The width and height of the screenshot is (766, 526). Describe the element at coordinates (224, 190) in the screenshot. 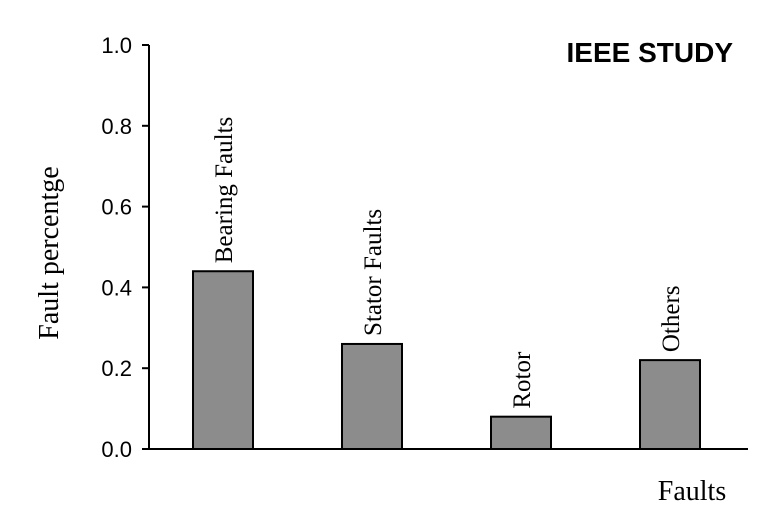

I see `bar-label-bearing-faults: Bearing Faults` at that location.